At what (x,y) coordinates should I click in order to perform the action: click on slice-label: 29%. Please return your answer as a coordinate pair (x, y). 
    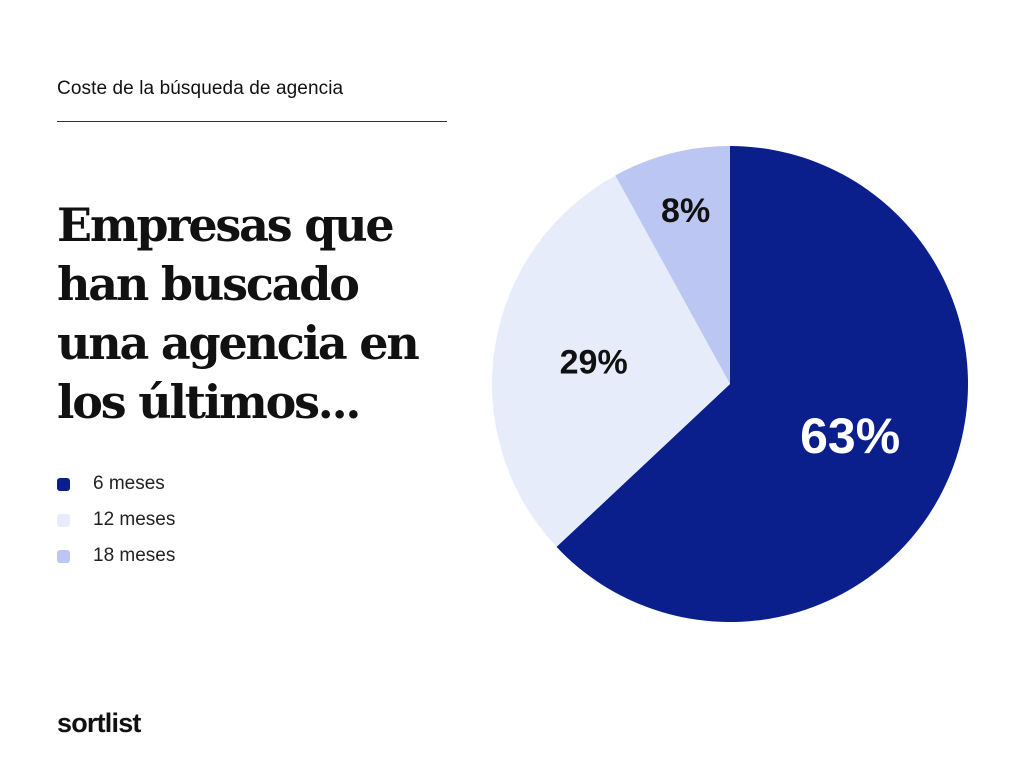
    Looking at the image, I should click on (594, 362).